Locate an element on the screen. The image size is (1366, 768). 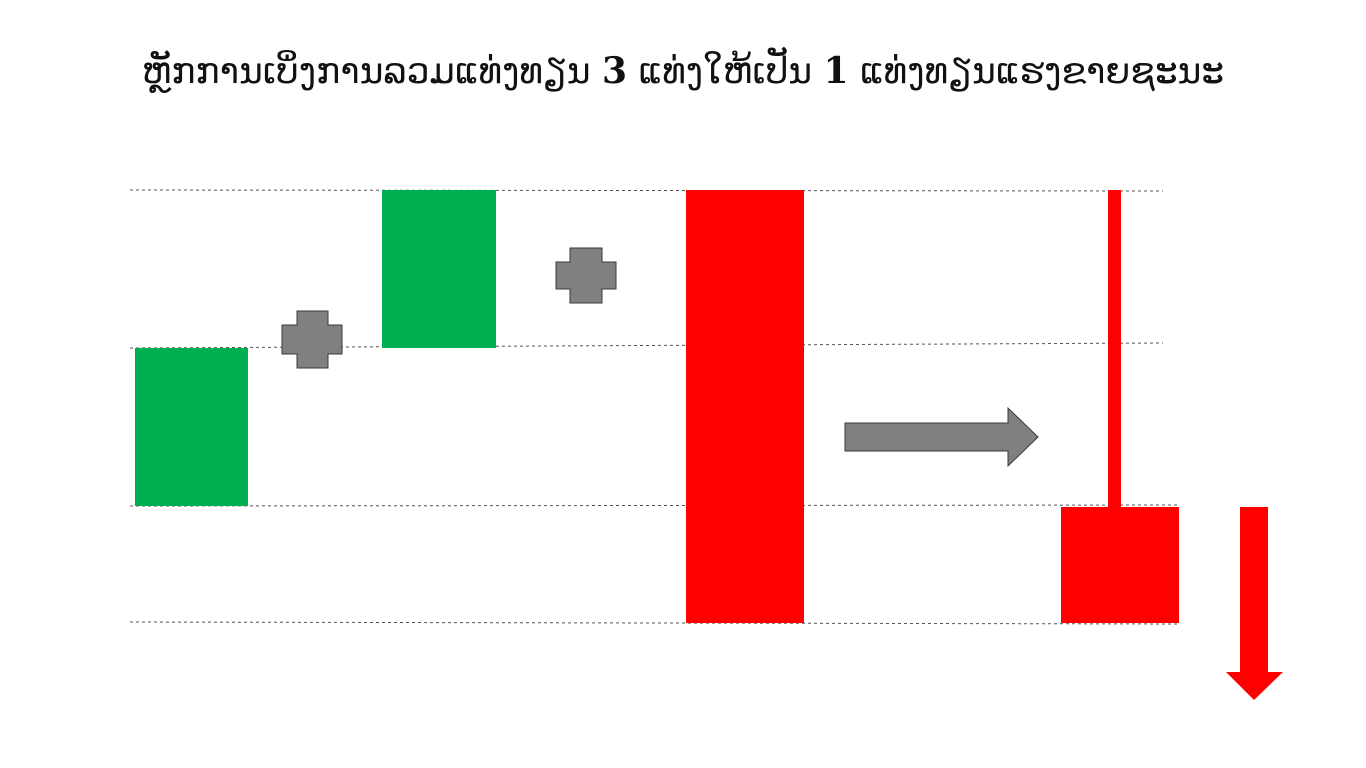
arrow-right-icon is located at coordinates (941, 437).